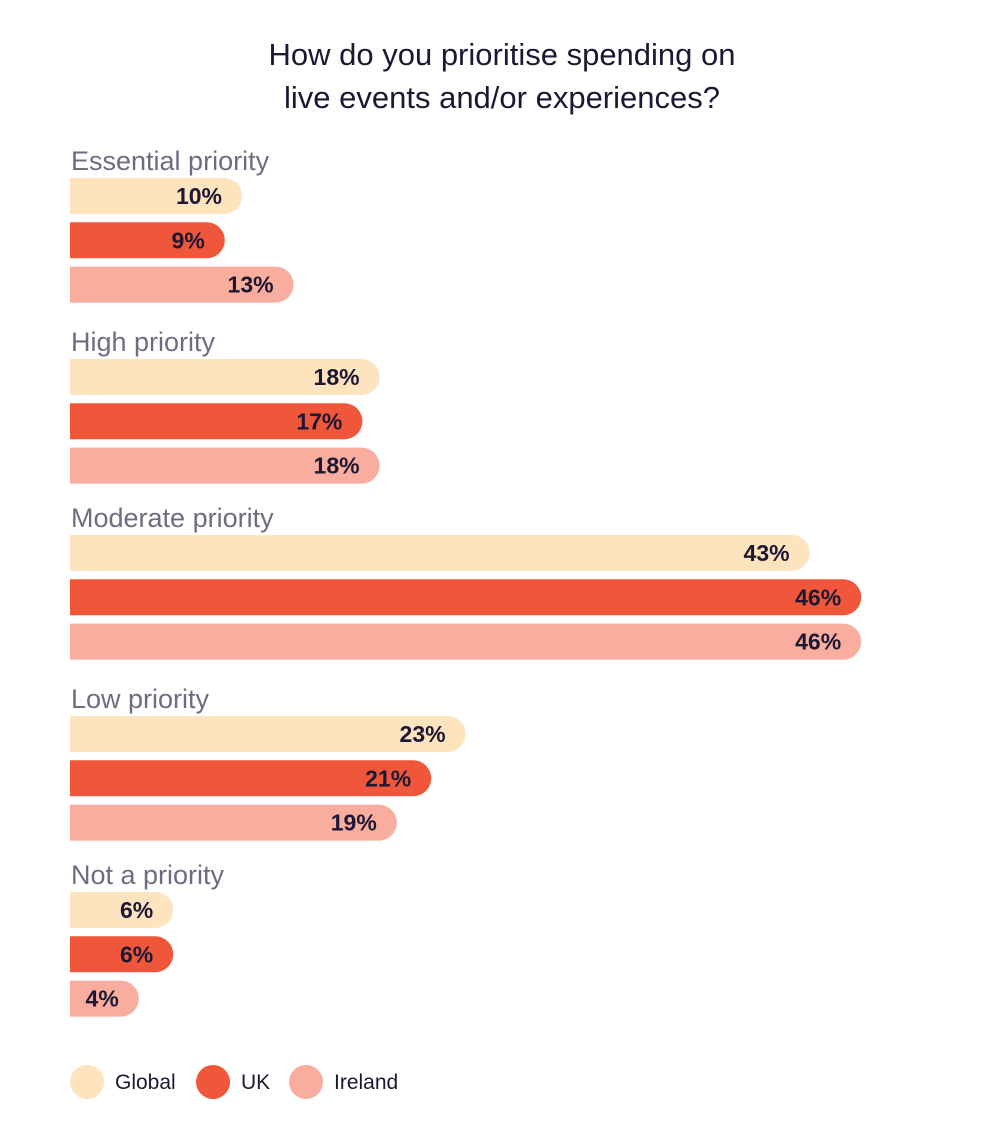  Describe the element at coordinates (337, 466) in the screenshot. I see `value-label-ireland-high-priority: 18%` at that location.